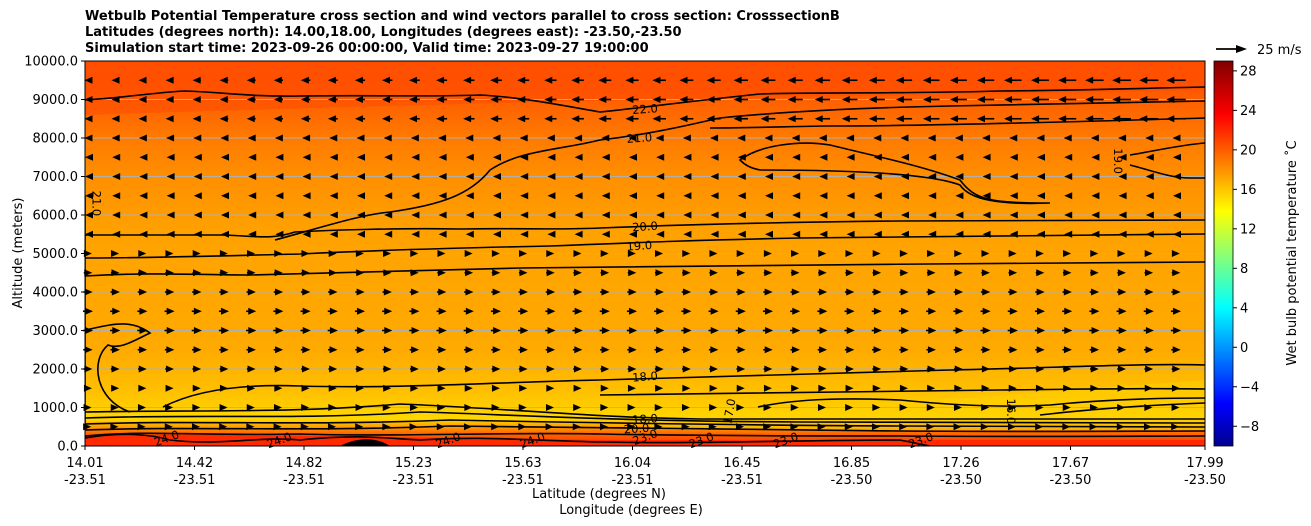  What do you see at coordinates (1248, 229) in the screenshot?
I see `colorbar-tick-label: 12` at bounding box center [1248, 229].